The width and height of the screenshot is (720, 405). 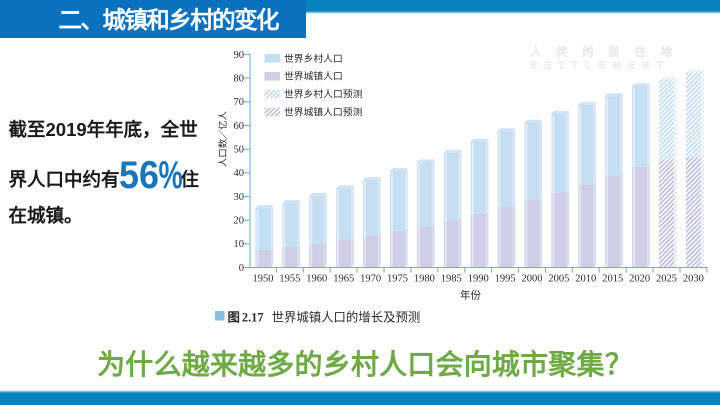 I want to click on svg-text: 人口数／亿人, so click(x=223, y=139).